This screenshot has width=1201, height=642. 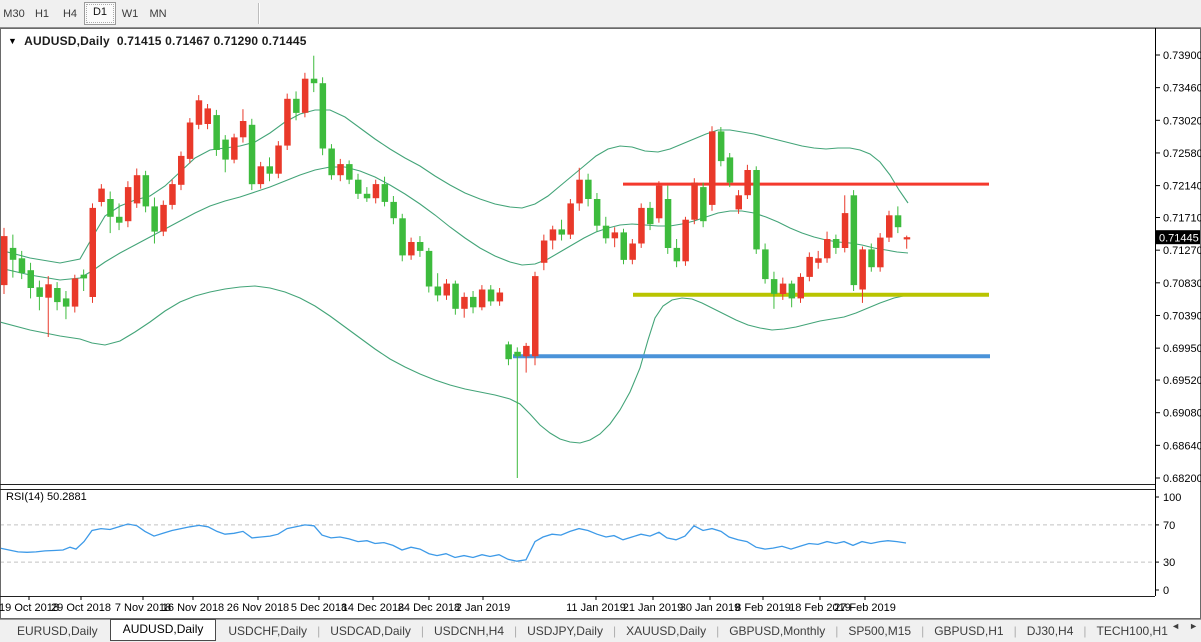 I want to click on date-axis-label: 5 Dec 2018, so click(x=319, y=608).